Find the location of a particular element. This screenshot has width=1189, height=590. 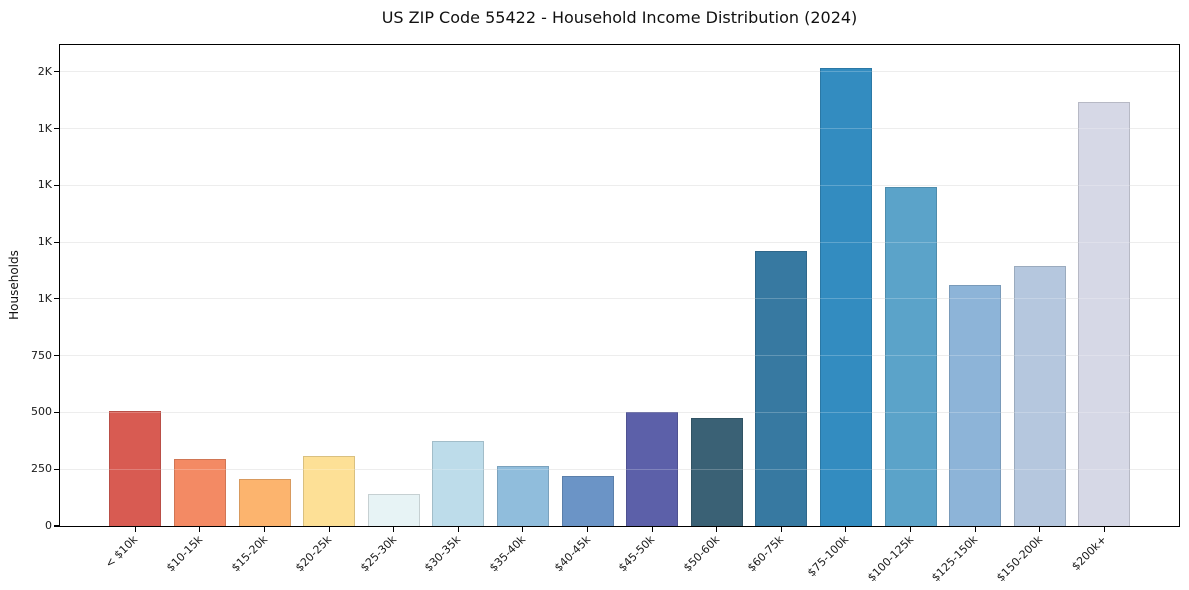

y-tick-label: 500 is located at coordinates (41, 412).